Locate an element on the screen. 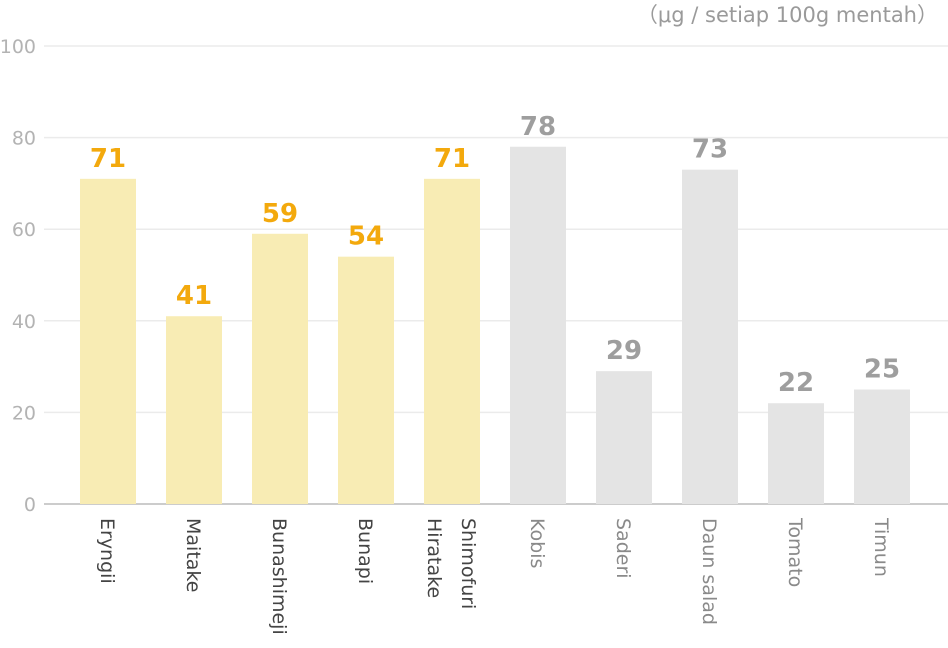 The image size is (948, 648). x-tick-label: Daun salad is located at coordinates (709, 571).